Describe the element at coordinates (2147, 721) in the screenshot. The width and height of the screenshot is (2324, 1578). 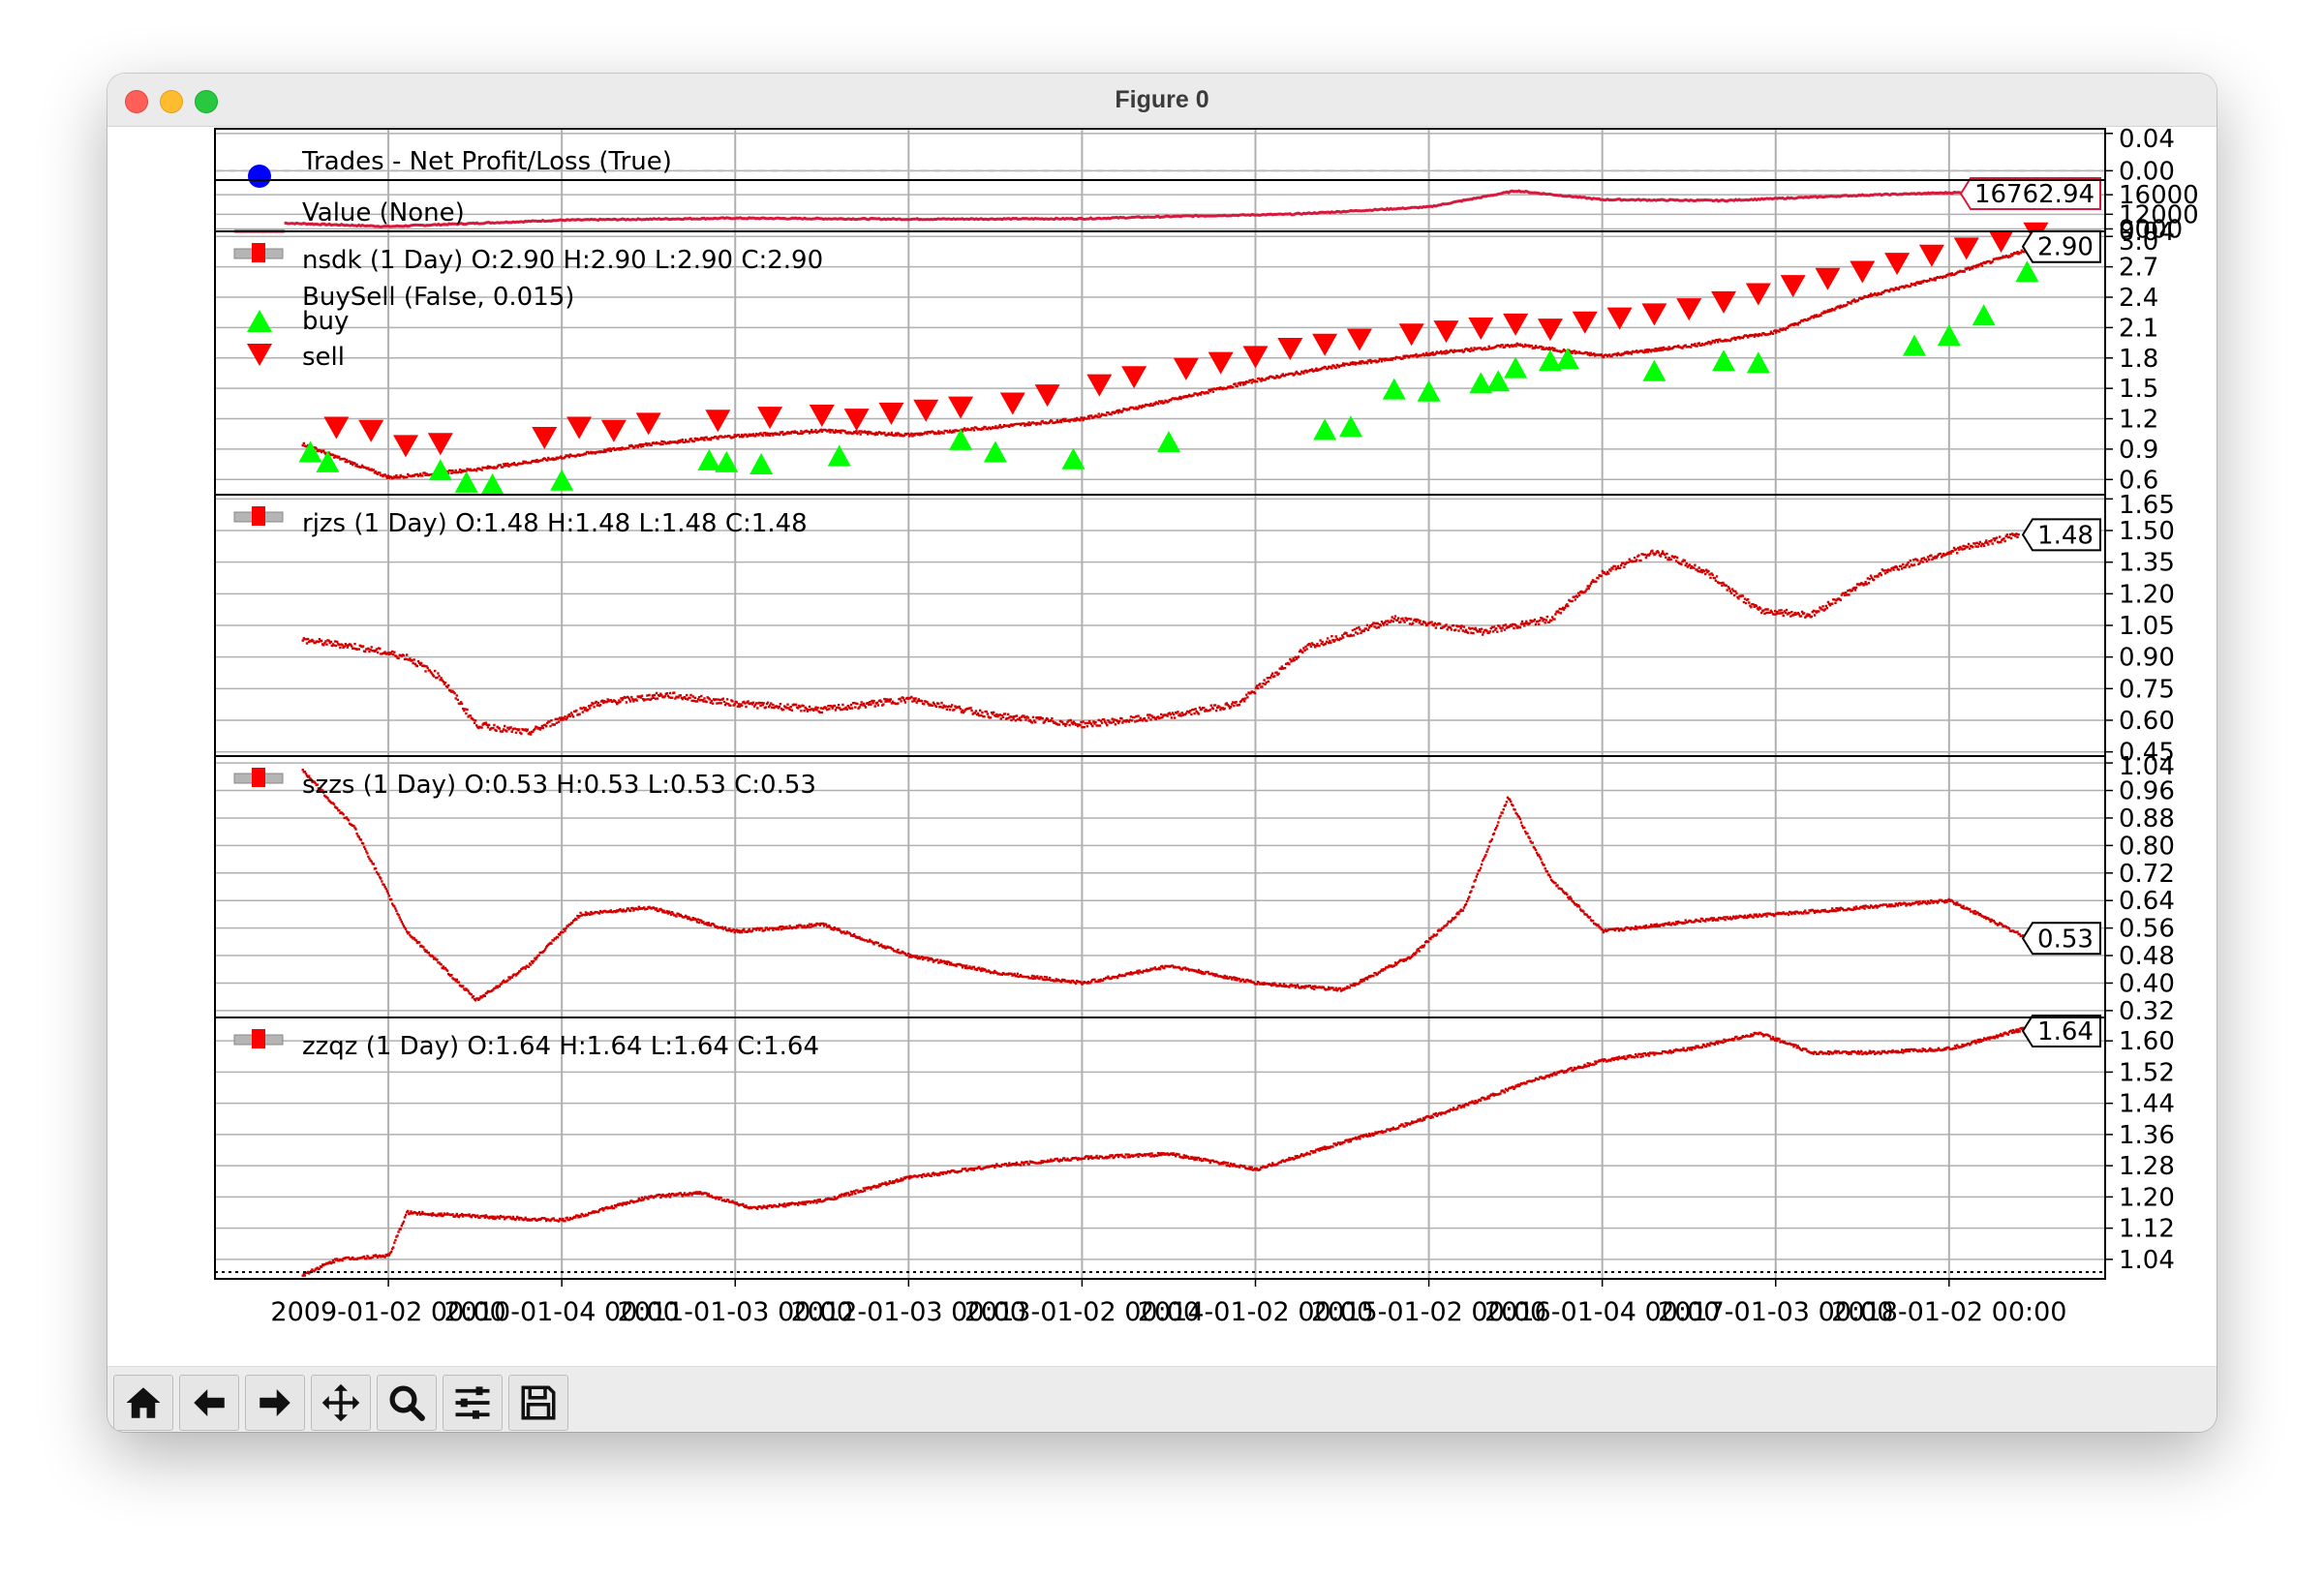
I see `y-tick-label: 0.60` at that location.